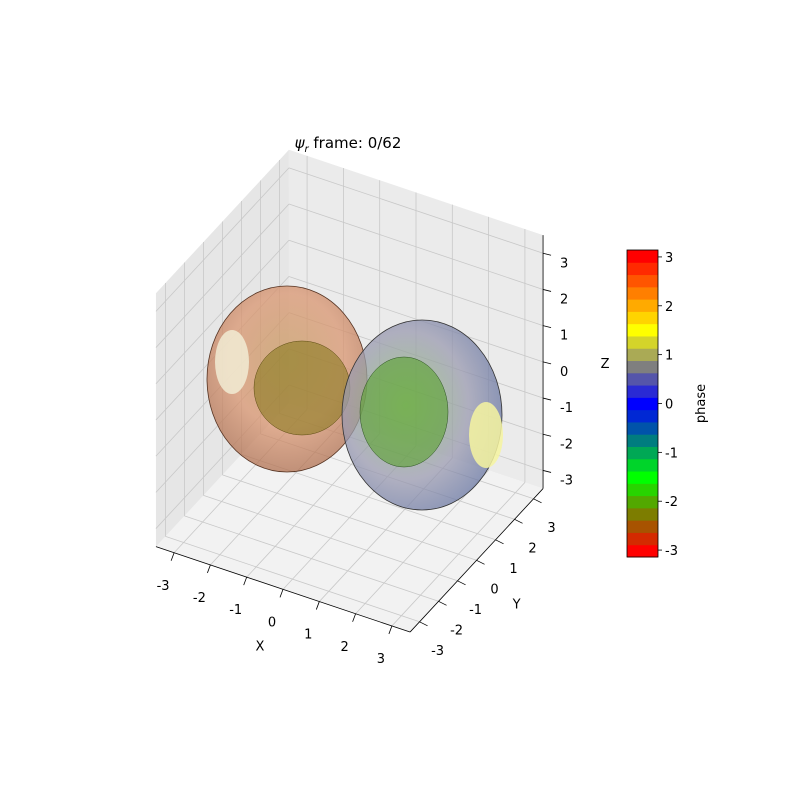 This screenshot has height=804, width=800. Describe the element at coordinates (494, 589) in the screenshot. I see `y-tick-label: 0` at that location.